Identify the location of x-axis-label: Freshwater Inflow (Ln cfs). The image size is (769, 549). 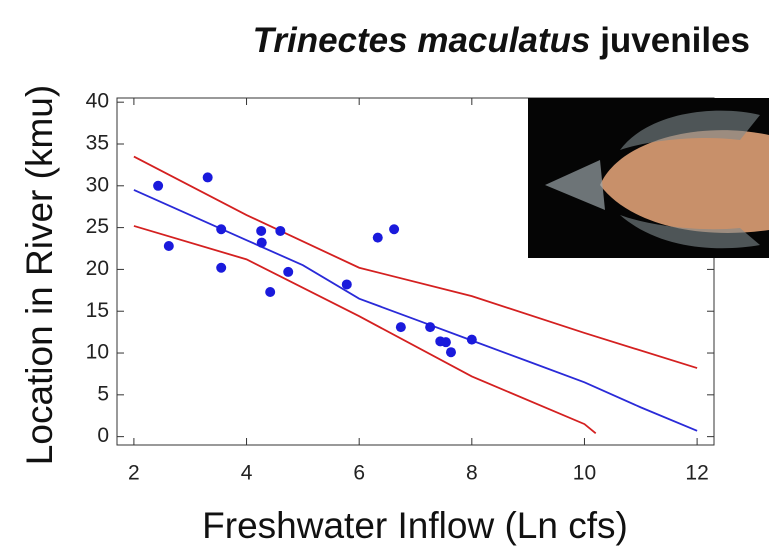
(415, 525).